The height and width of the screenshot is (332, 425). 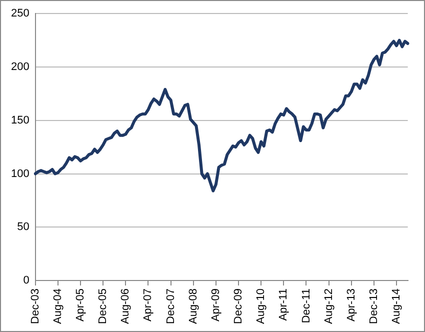 What do you see at coordinates (396, 306) in the screenshot?
I see `x-tick-label: Aug-14` at bounding box center [396, 306].